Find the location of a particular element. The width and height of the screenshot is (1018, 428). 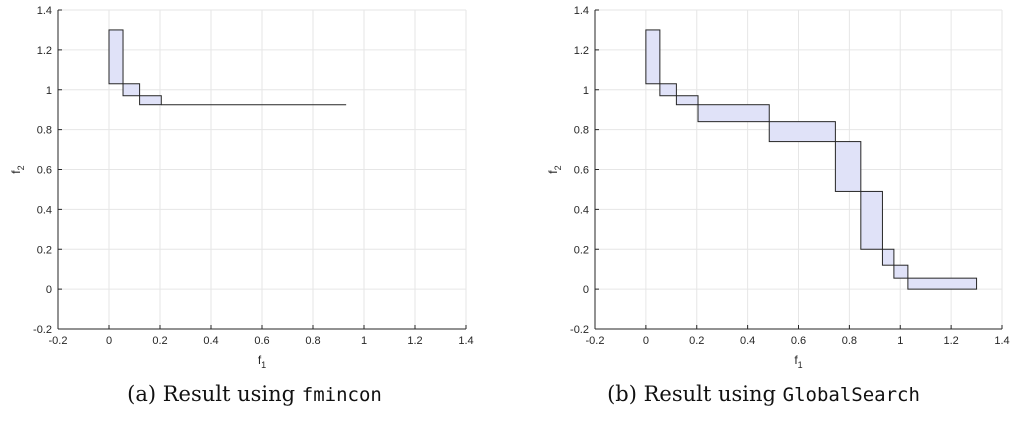

caption-a: (a) Result using fmincon is located at coordinates (254, 394).